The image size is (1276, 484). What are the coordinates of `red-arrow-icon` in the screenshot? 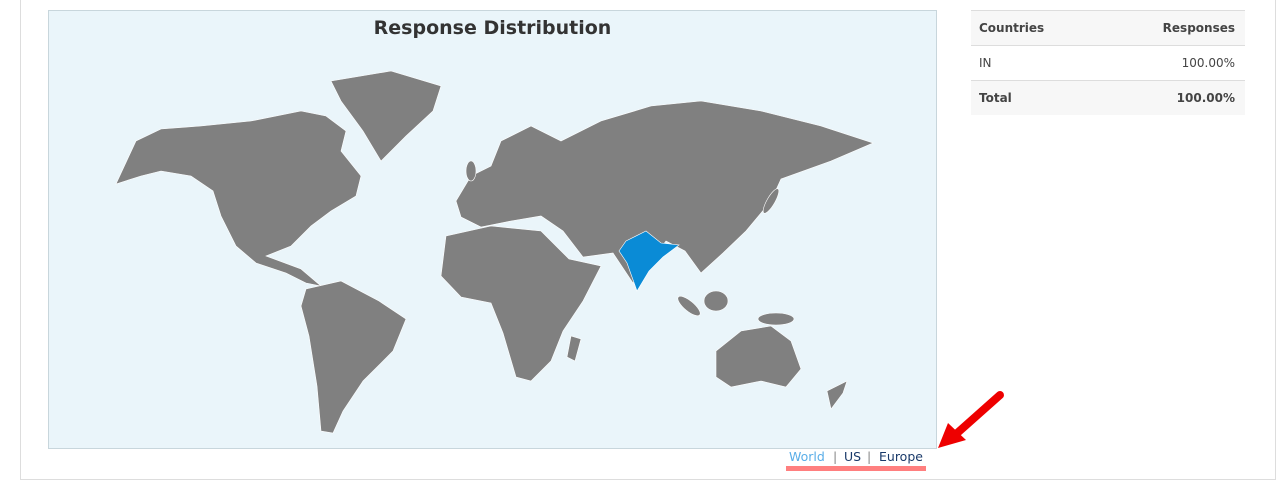 It's located at (971, 419).